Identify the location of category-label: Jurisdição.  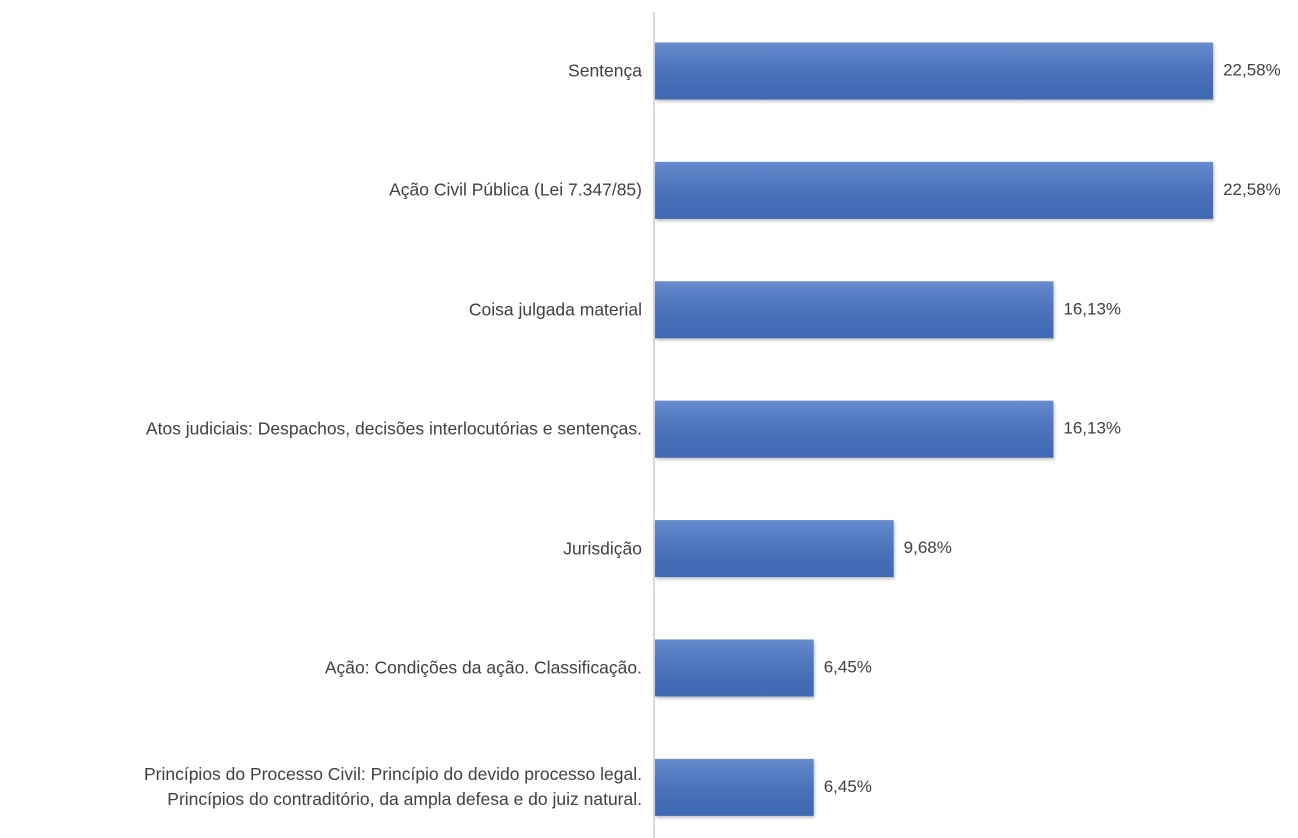
(602, 548).